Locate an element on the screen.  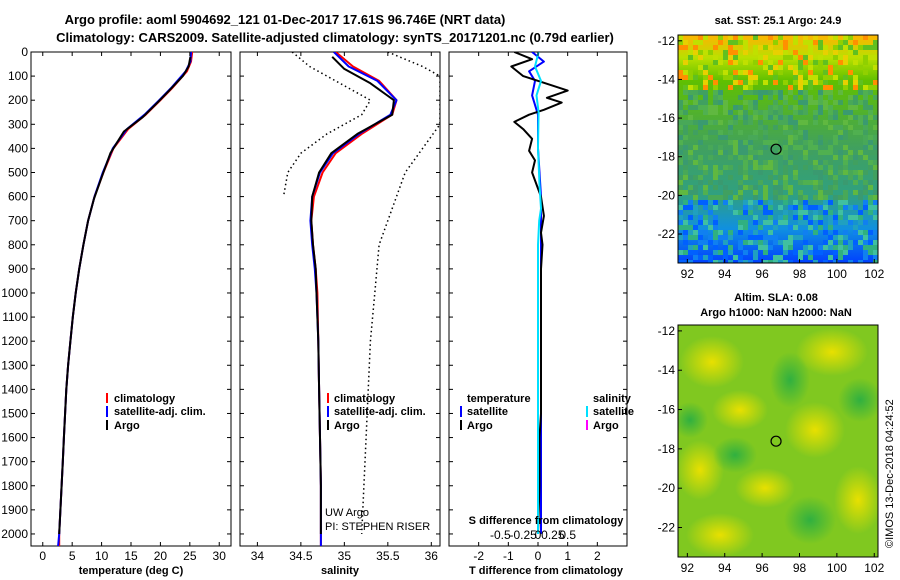
credit: ©IMOS 13-Dec-2018 04:24:52 is located at coordinates (890, 473).